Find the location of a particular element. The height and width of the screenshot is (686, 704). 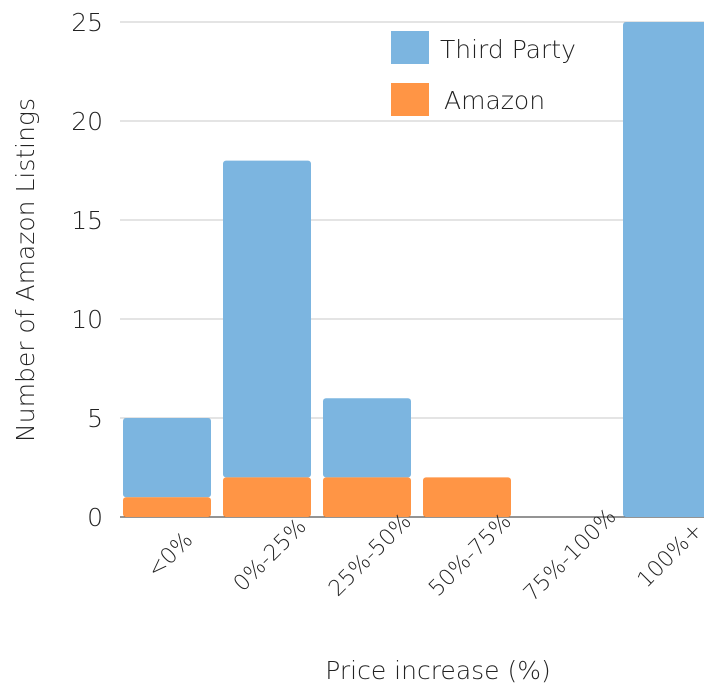

x-tick-label-0-25: 0%-25% is located at coordinates (270, 555).